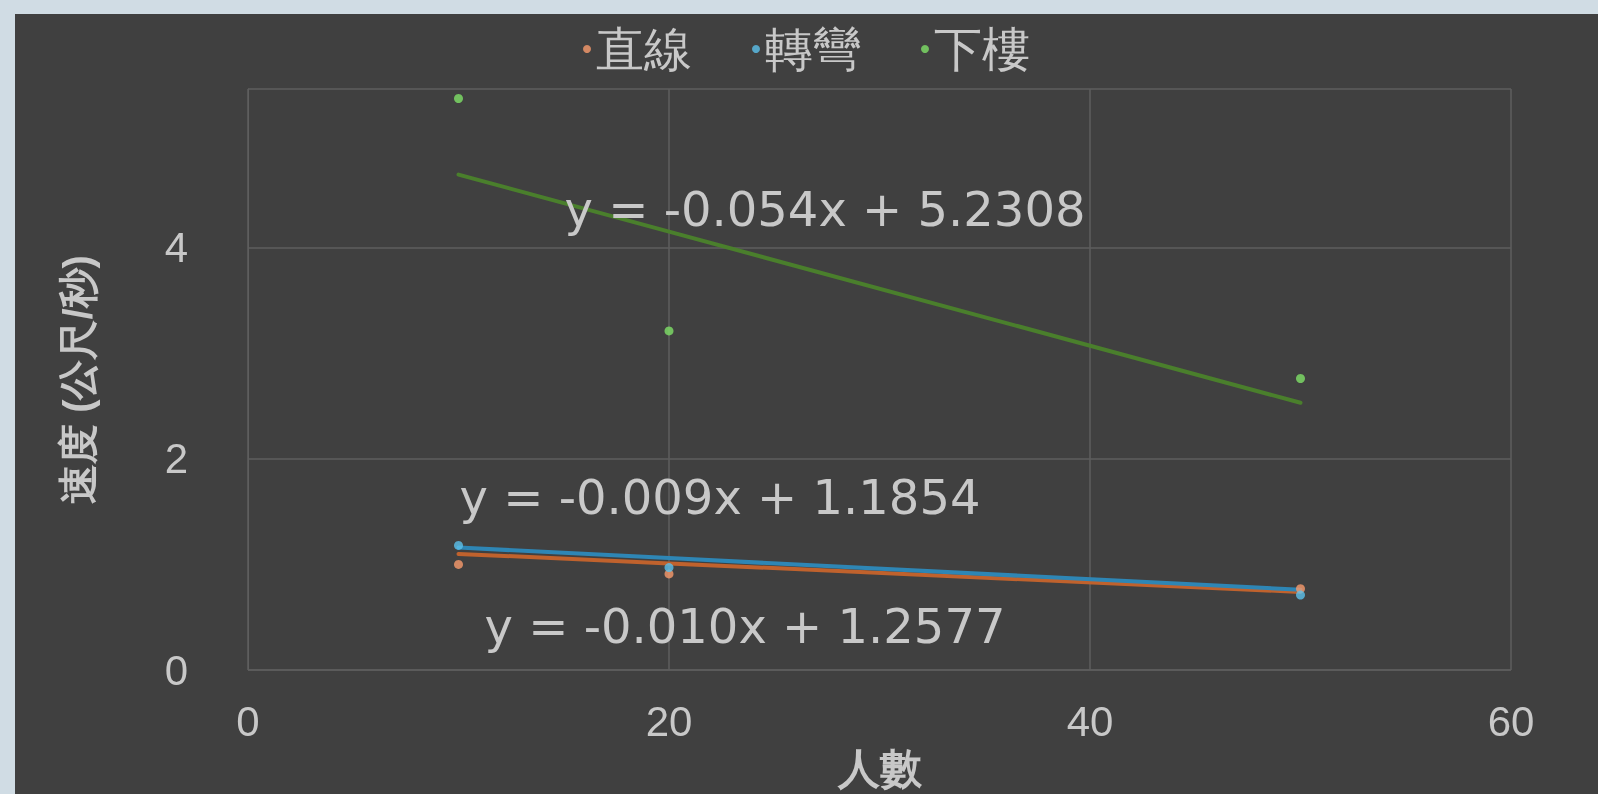 This screenshot has height=794, width=1598. What do you see at coordinates (879, 768) in the screenshot?
I see `x-axis-title: 人數` at bounding box center [879, 768].